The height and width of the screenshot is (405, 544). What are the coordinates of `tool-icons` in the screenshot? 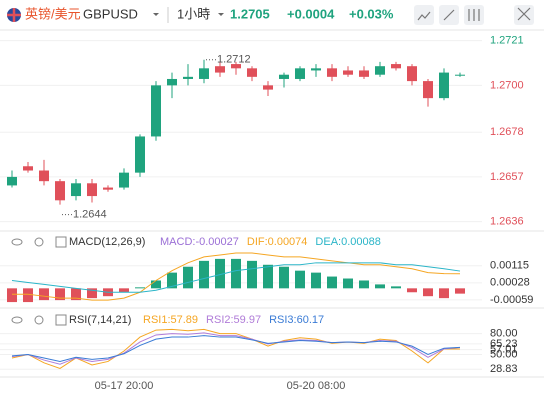 It's located at (474, 14).